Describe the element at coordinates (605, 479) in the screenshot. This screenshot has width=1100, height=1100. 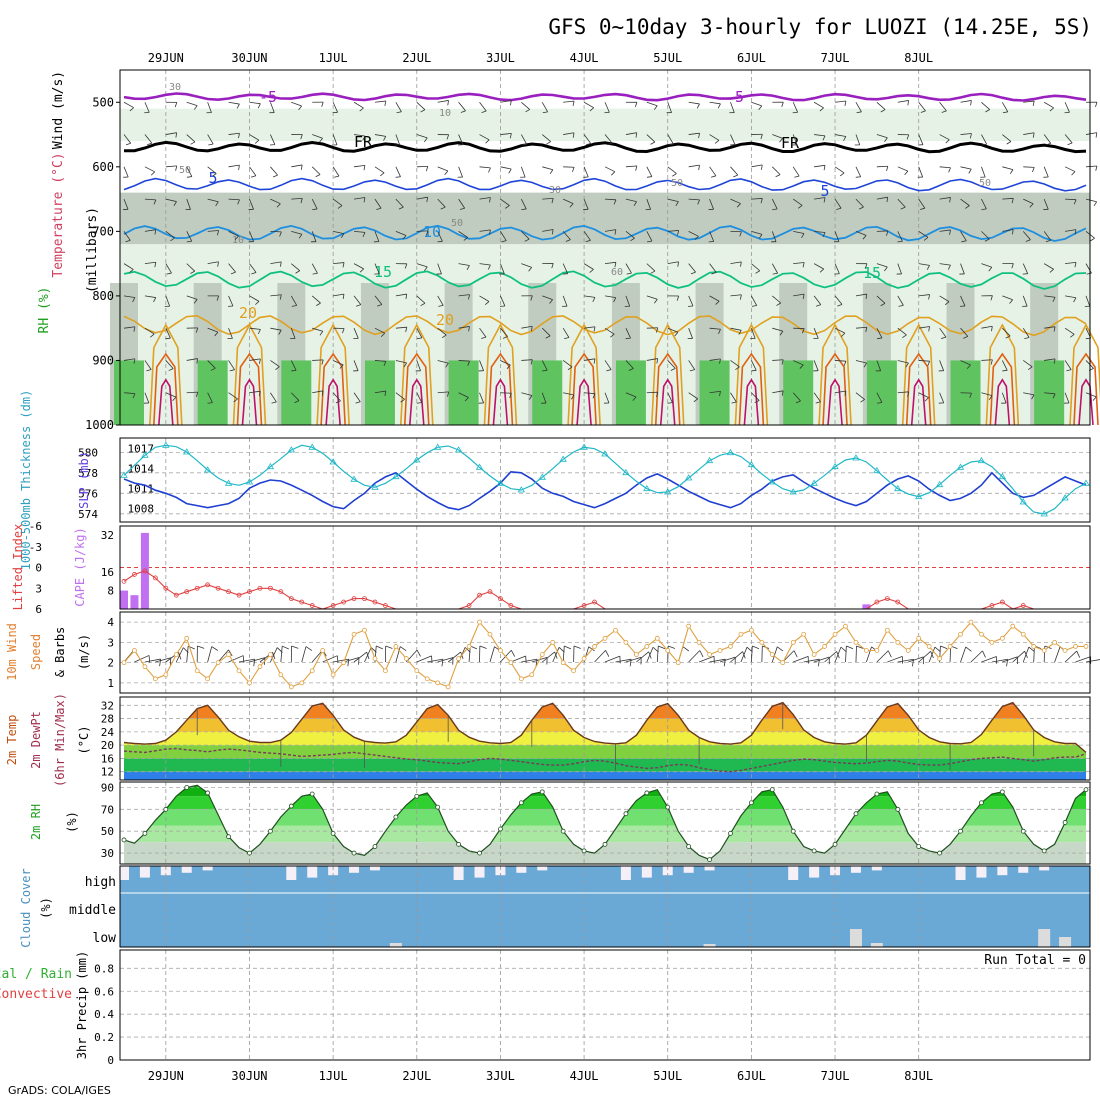
I see `slp-series` at that location.